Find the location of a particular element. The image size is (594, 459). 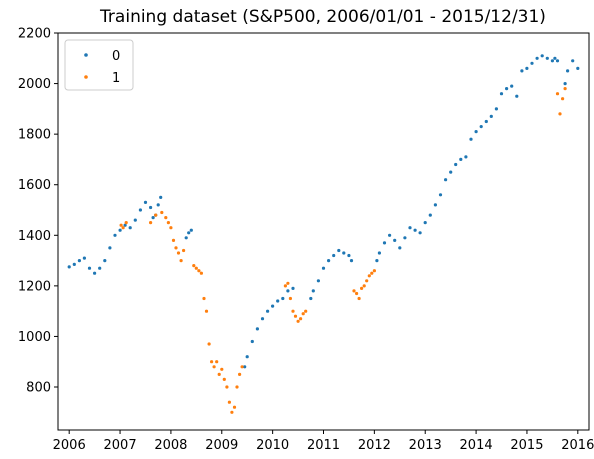

x-tick-label: 2012 is located at coordinates (374, 445).